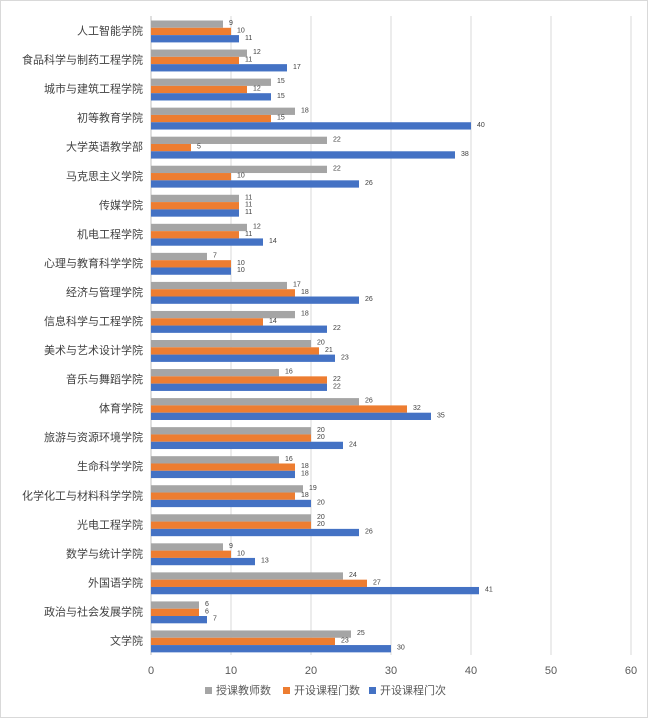  I want to click on data-label: 30, so click(401, 648).